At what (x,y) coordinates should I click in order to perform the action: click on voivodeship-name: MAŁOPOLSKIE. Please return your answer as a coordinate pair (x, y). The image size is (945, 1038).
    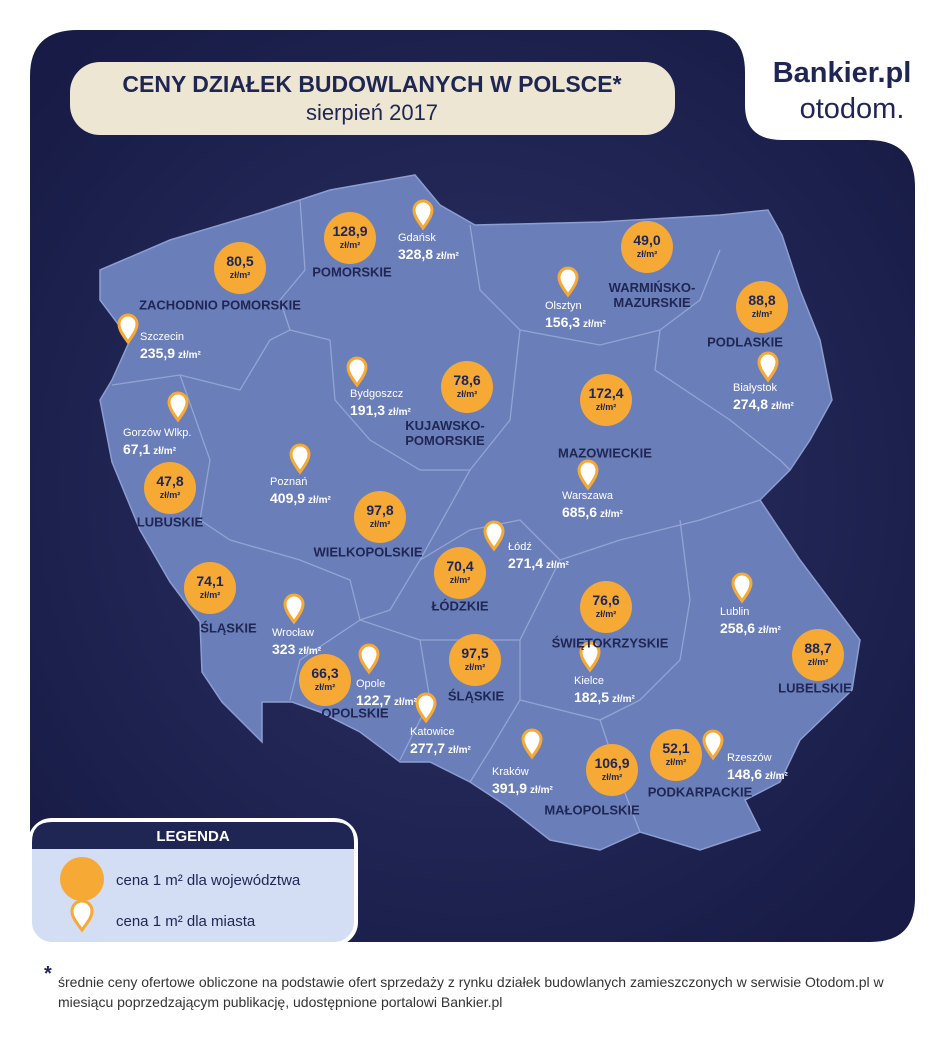
    Looking at the image, I should click on (592, 810).